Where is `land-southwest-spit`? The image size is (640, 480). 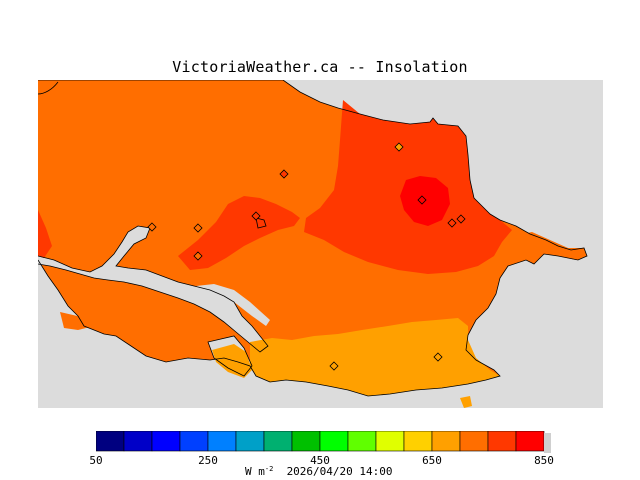
land-southwest-spit is located at coordinates (77, 321).